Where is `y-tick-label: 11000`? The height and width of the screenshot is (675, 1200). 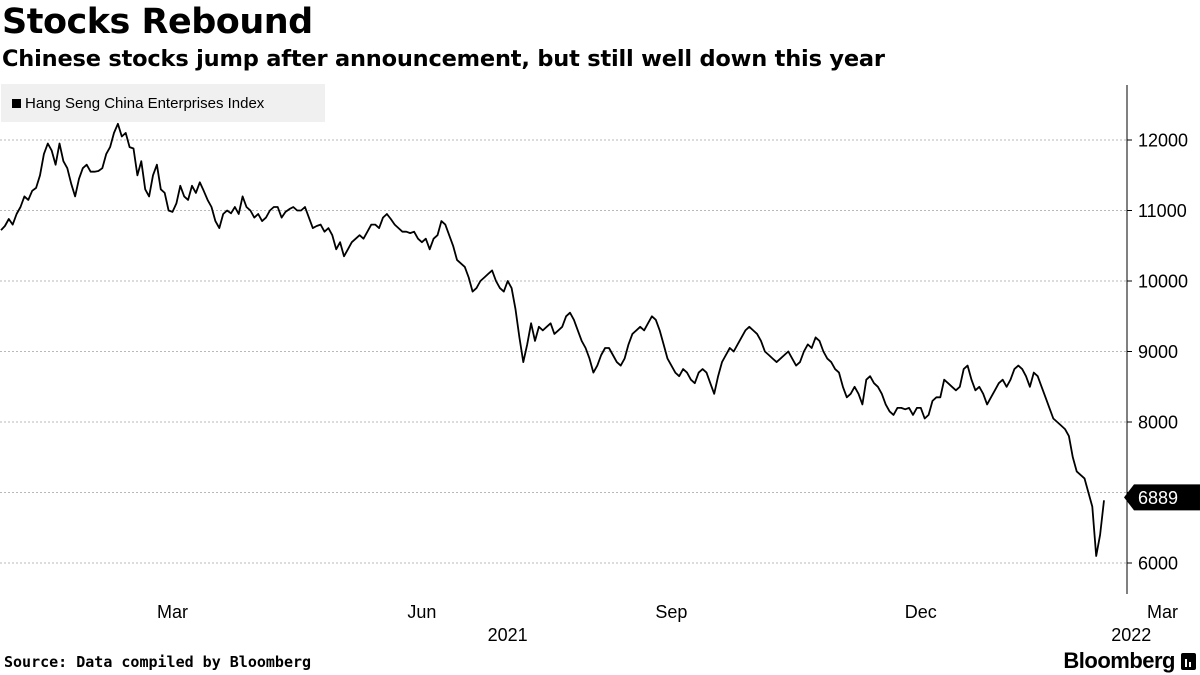
y-tick-label: 11000 is located at coordinates (1162, 211).